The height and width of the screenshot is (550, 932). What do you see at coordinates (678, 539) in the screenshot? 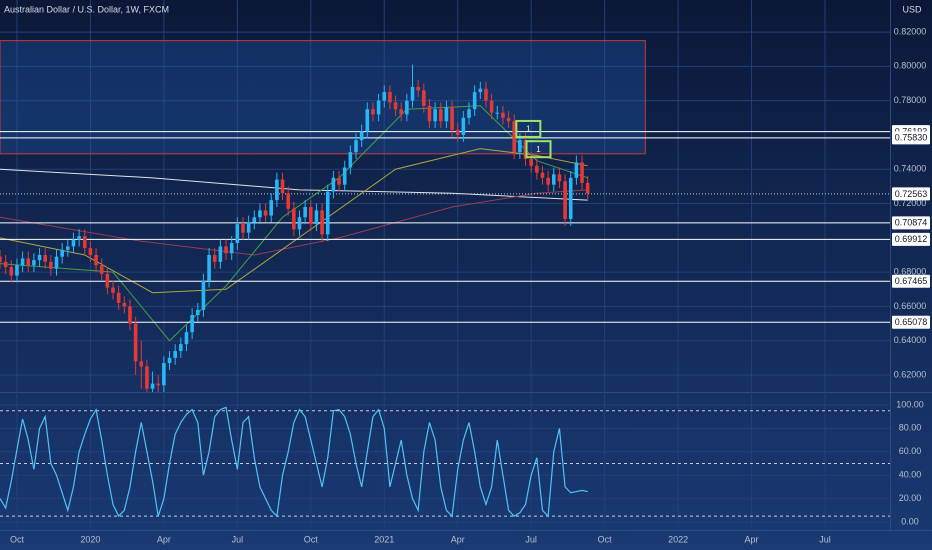
I see `x-tick-label: 2022` at bounding box center [678, 539].